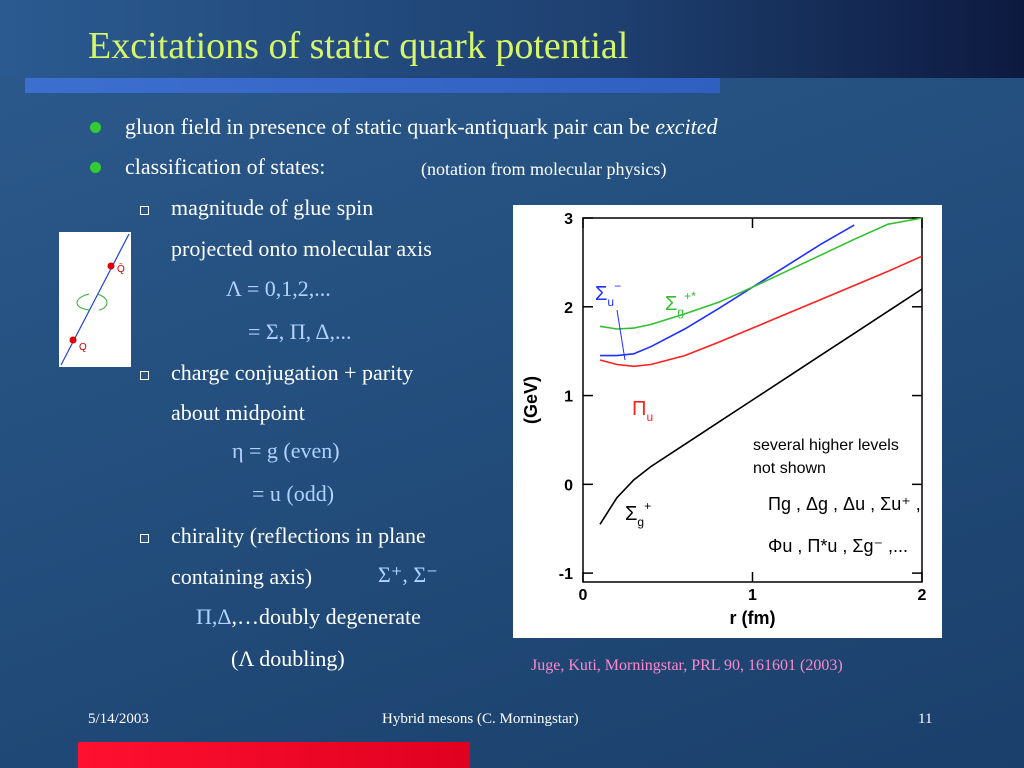 Image resolution: width=1024 pixels, height=768 pixels. I want to click on sub-text: about midpoint, so click(238, 412).